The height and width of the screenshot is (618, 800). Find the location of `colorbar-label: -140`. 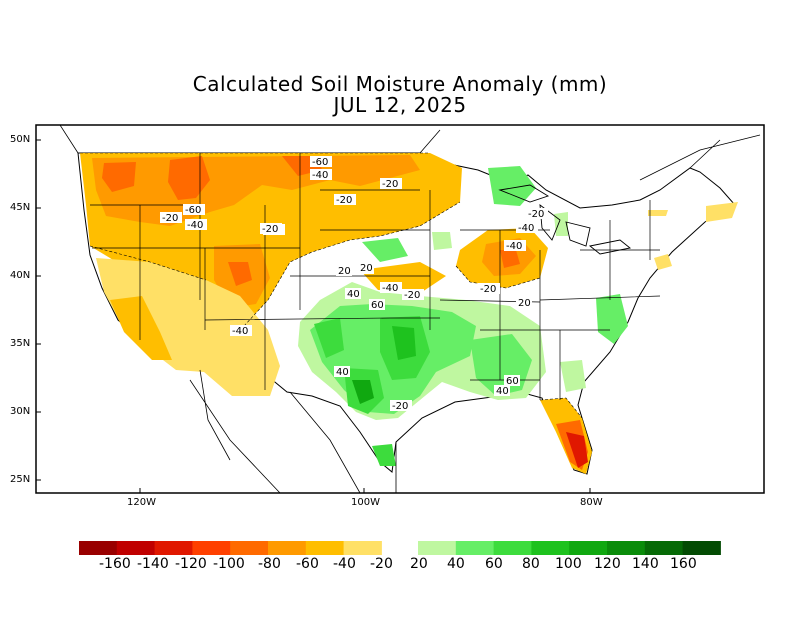

colorbar-label: -140 is located at coordinates (153, 564).